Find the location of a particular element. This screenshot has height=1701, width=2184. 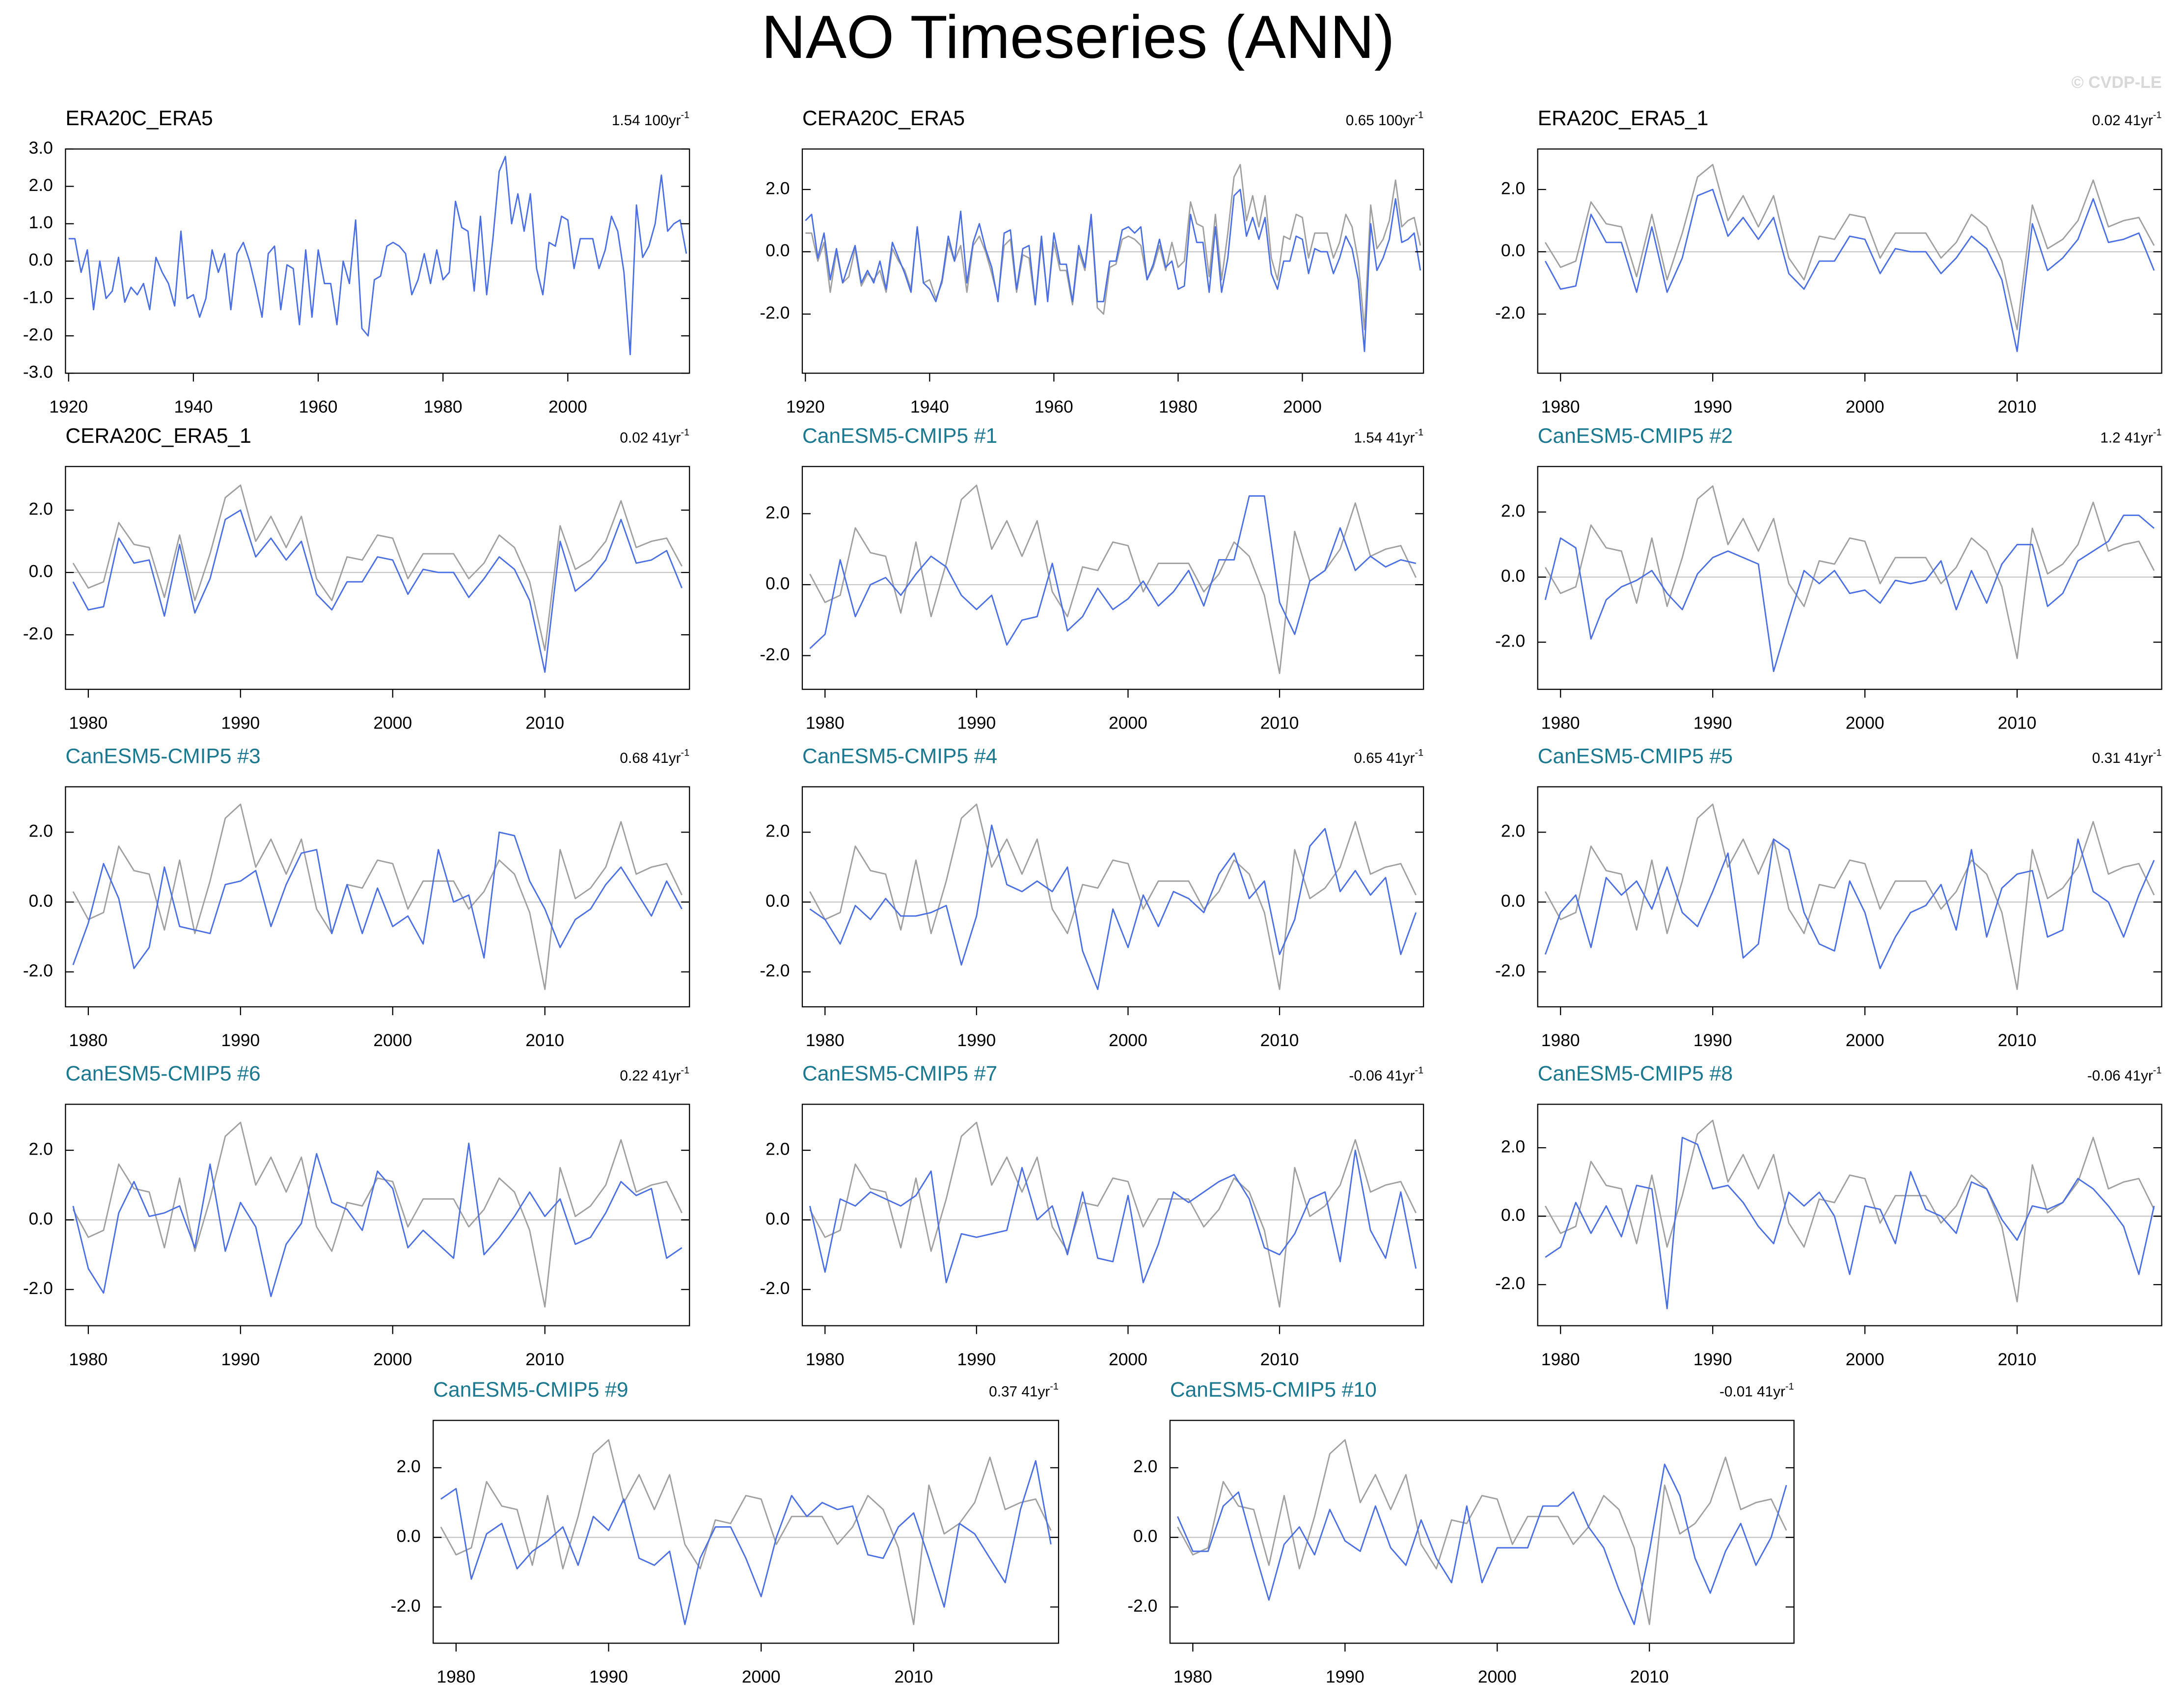

x-tick-label: 1920 is located at coordinates (68, 407).